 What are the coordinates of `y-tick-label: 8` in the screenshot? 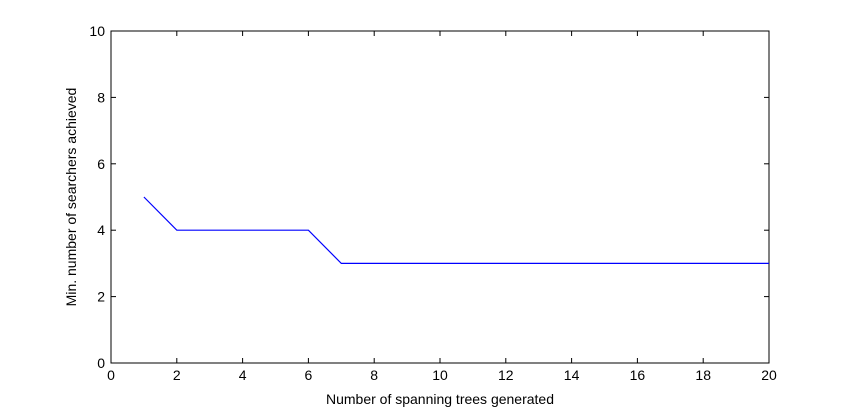 It's located at (101, 97).